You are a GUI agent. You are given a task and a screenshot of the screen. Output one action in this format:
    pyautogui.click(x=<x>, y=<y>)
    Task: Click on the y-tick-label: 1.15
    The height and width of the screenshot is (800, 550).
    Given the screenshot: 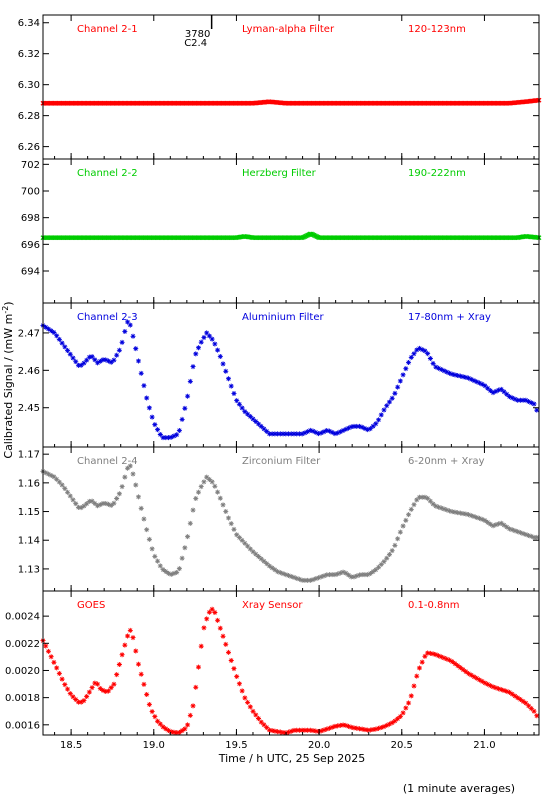 What is the action you would take?
    pyautogui.click(x=29, y=512)
    